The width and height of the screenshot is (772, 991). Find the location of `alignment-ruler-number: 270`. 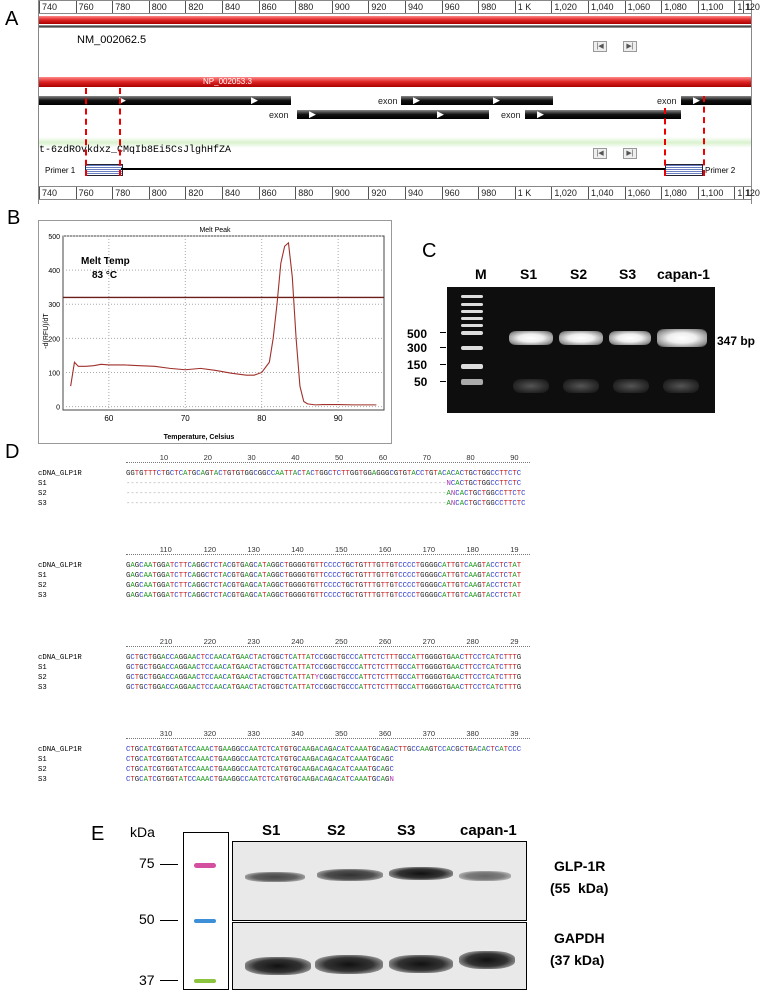

alignment-ruler-number: 270 is located at coordinates (429, 641).